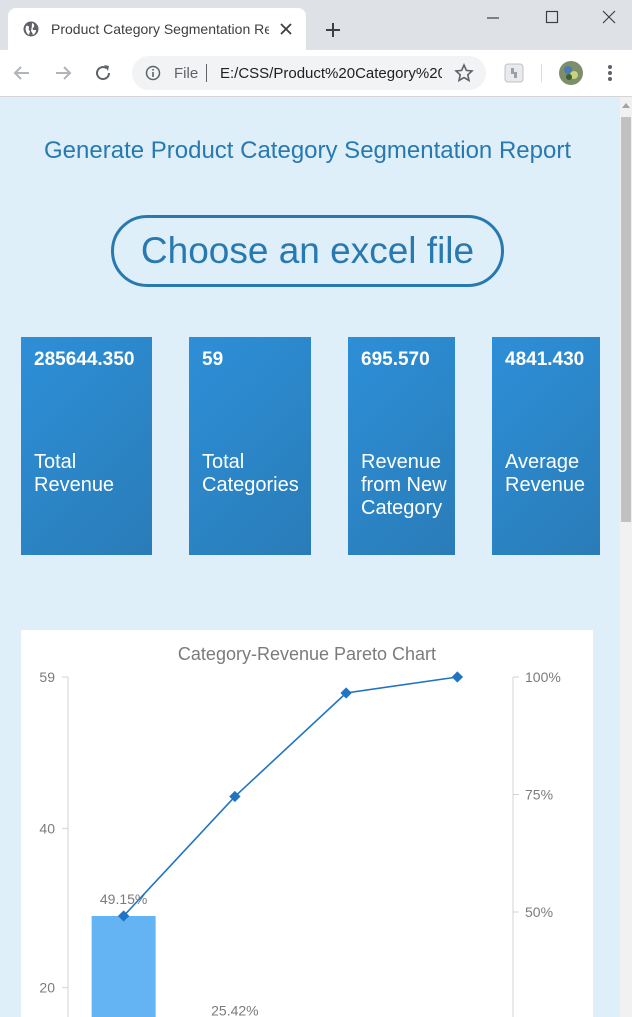 The image size is (632, 1017). I want to click on toolbar-divider, so click(541, 73).